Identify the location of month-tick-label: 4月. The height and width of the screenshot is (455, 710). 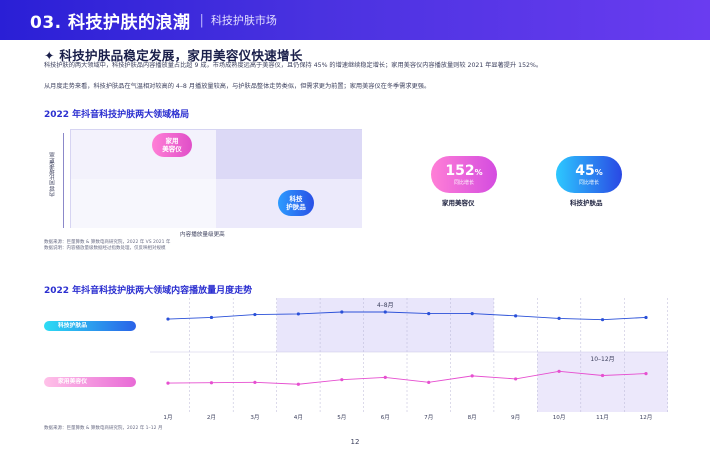
(298, 417).